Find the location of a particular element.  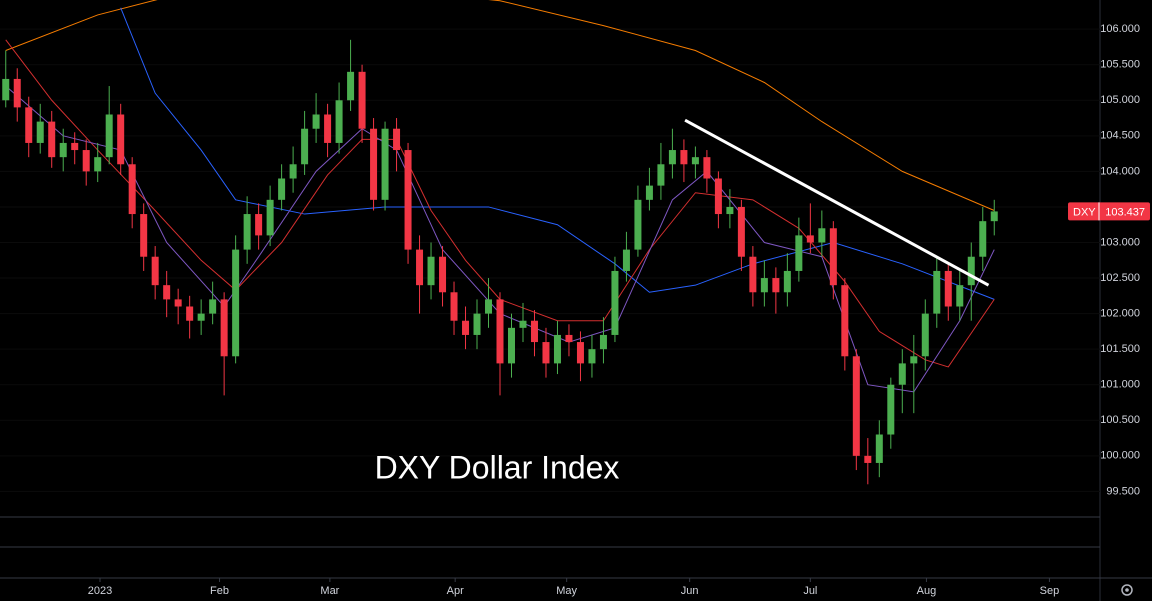

settings-icon-center is located at coordinates (1127, 590).